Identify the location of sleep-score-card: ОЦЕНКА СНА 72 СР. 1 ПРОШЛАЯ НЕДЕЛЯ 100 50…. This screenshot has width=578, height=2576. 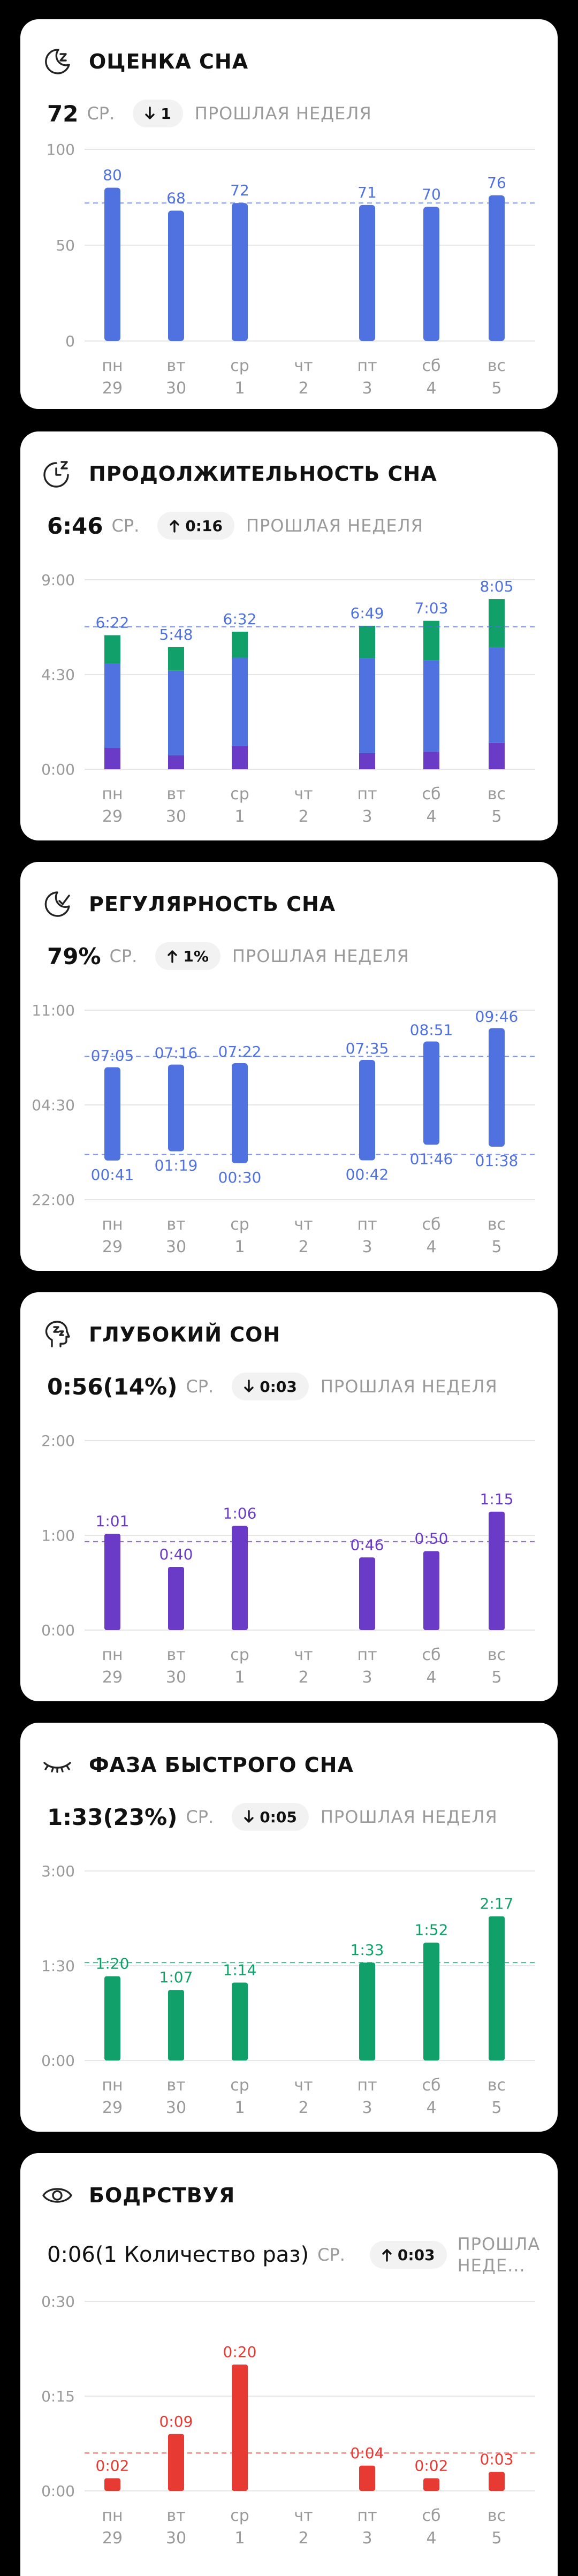
(289, 214).